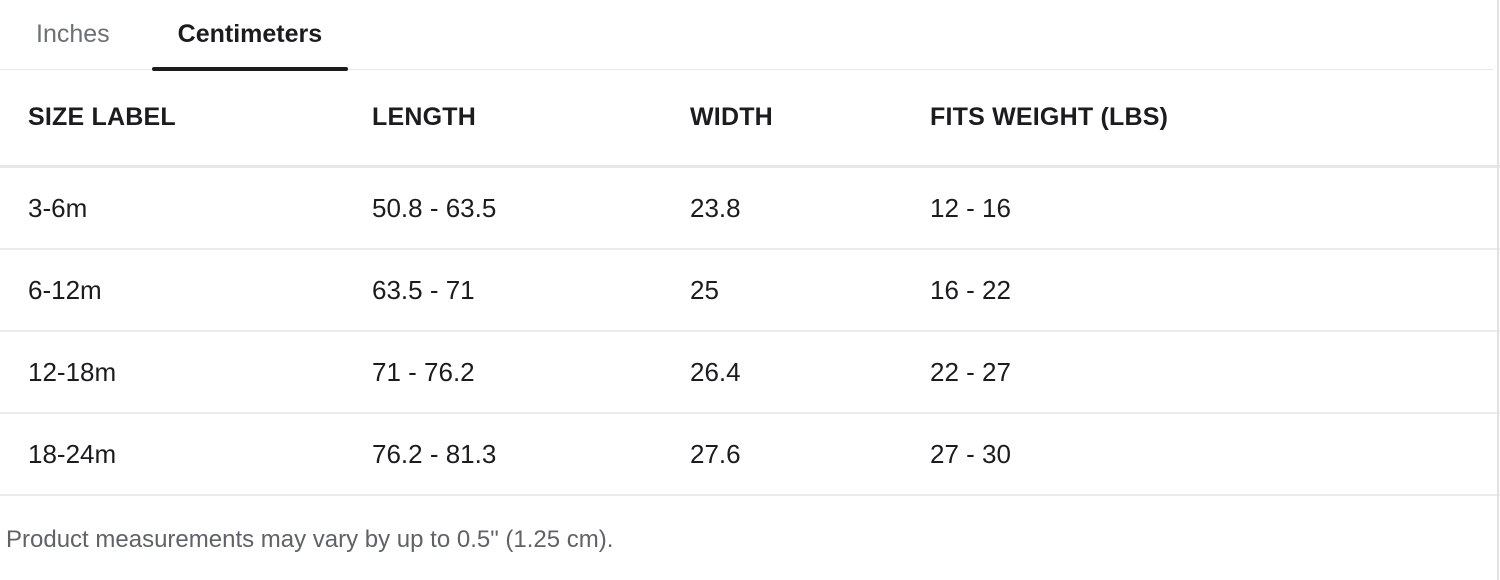 The height and width of the screenshot is (580, 1500). What do you see at coordinates (810, 208) in the screenshot?
I see `table-cell-width: 23.8` at bounding box center [810, 208].